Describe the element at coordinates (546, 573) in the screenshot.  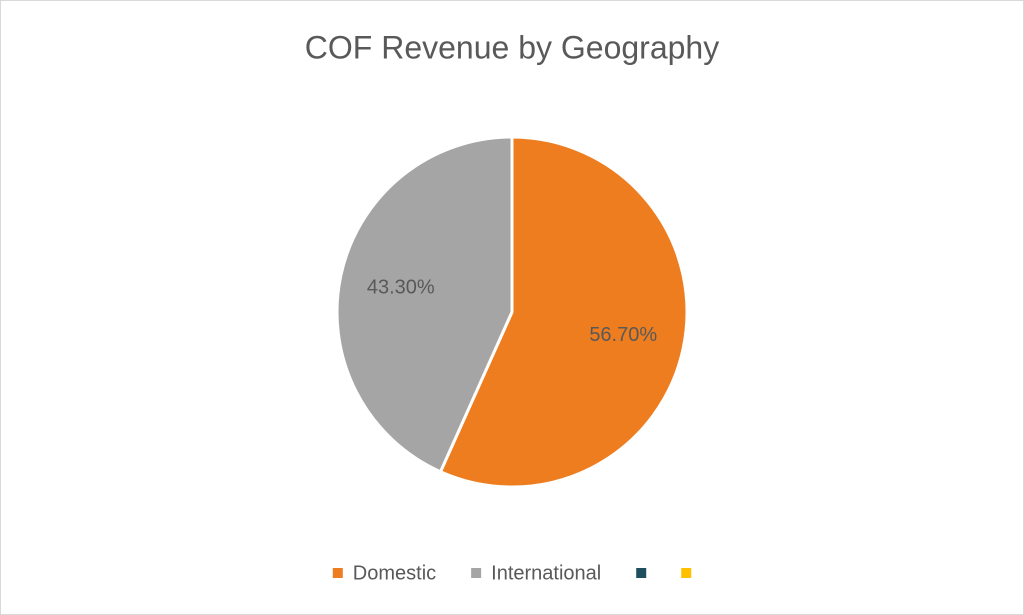
I see `legend-label: International` at that location.